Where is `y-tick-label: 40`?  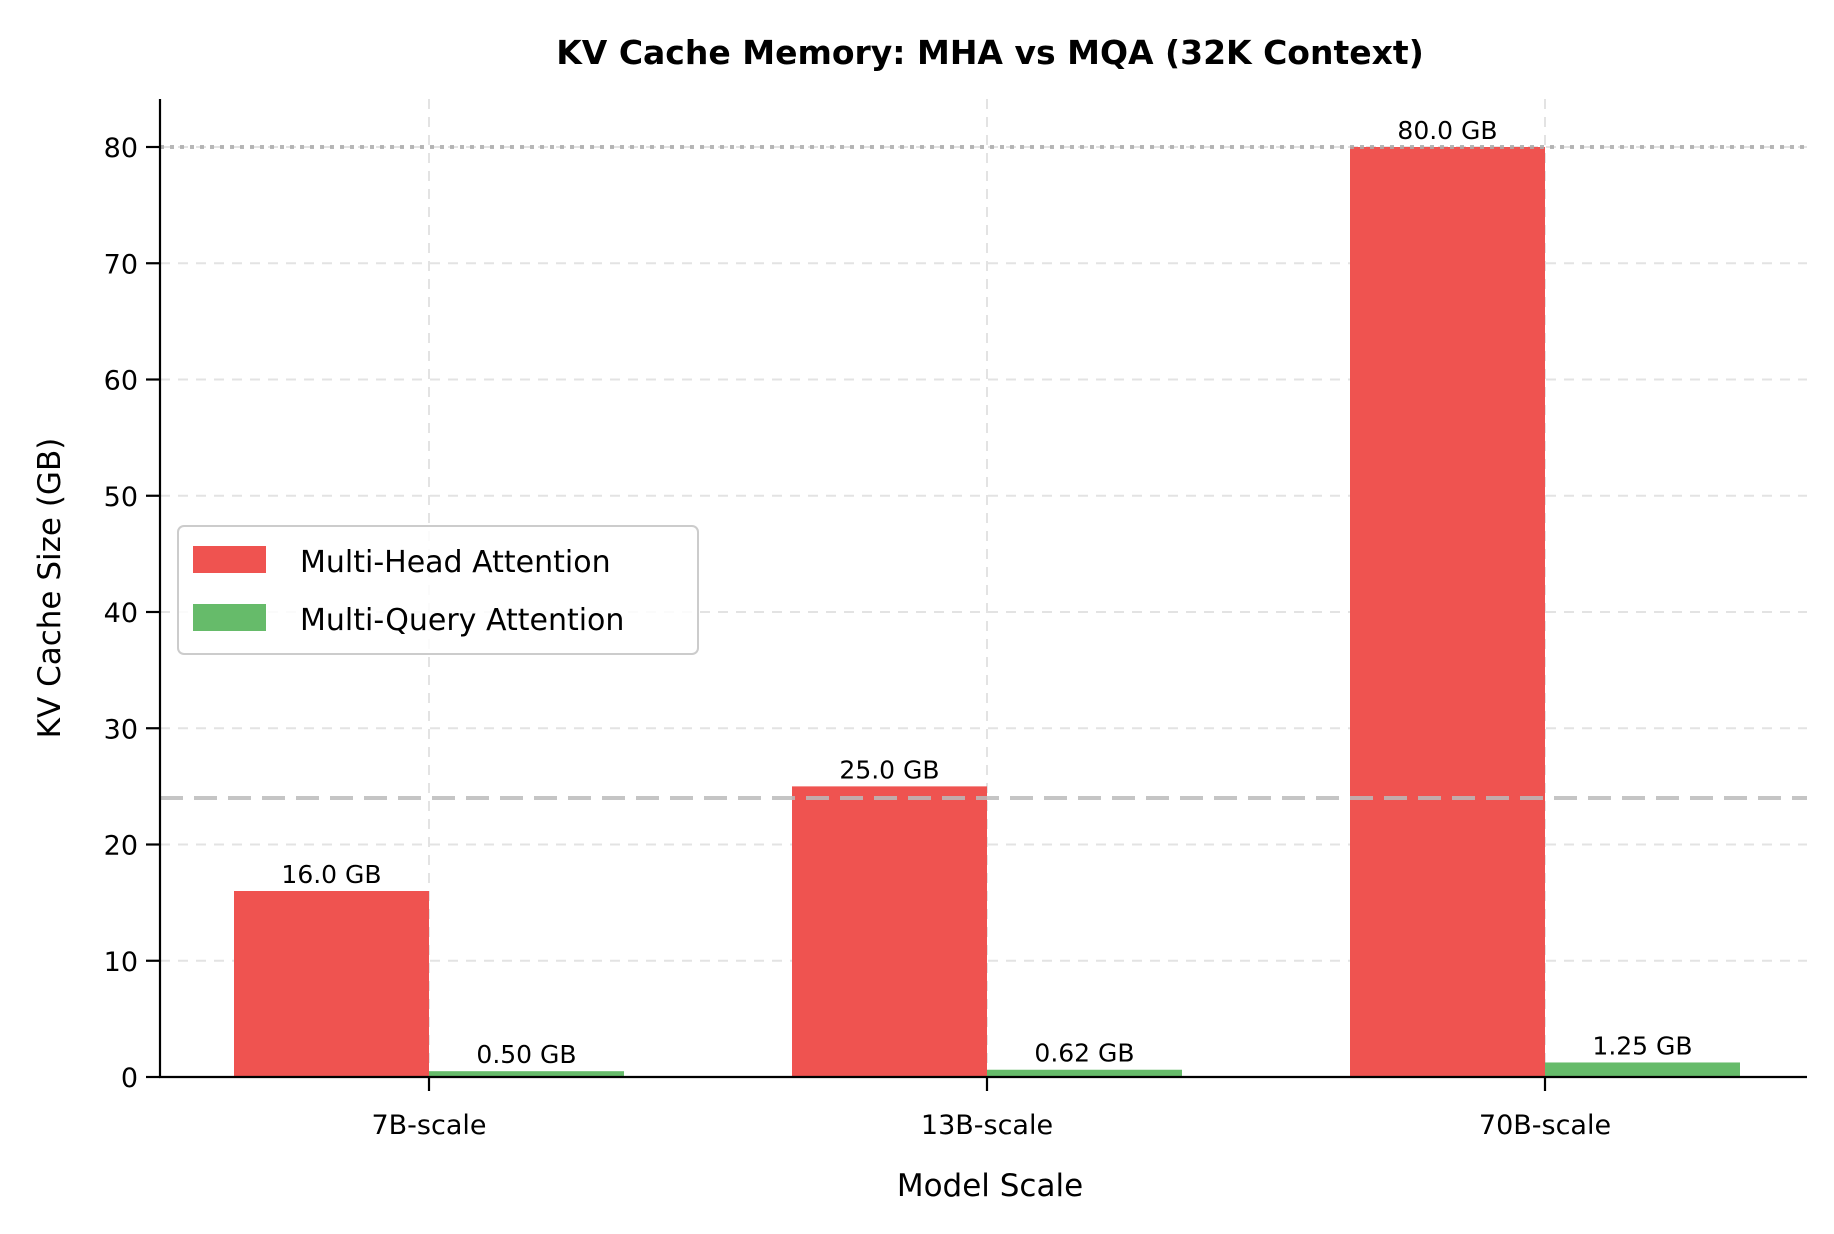 y-tick-label: 40 is located at coordinates (121, 613).